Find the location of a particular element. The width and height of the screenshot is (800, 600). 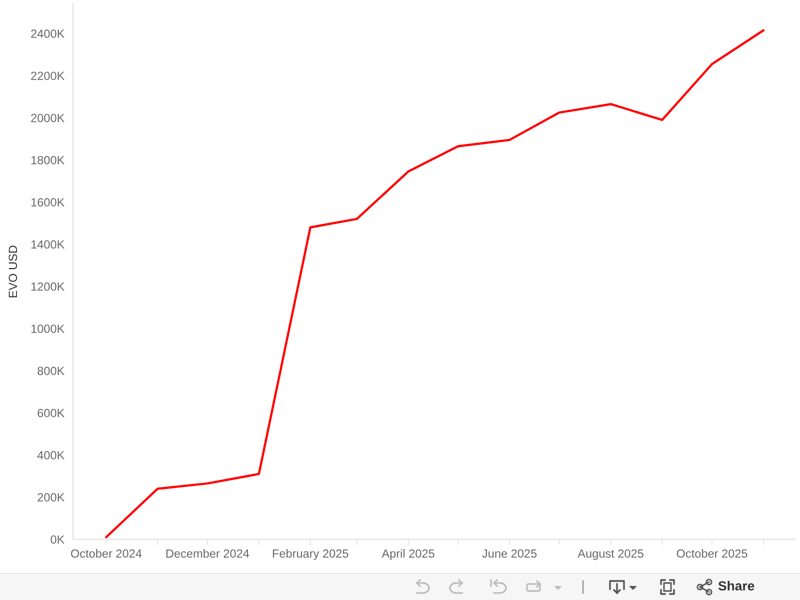

x-tick-label: October 2025 is located at coordinates (712, 553).